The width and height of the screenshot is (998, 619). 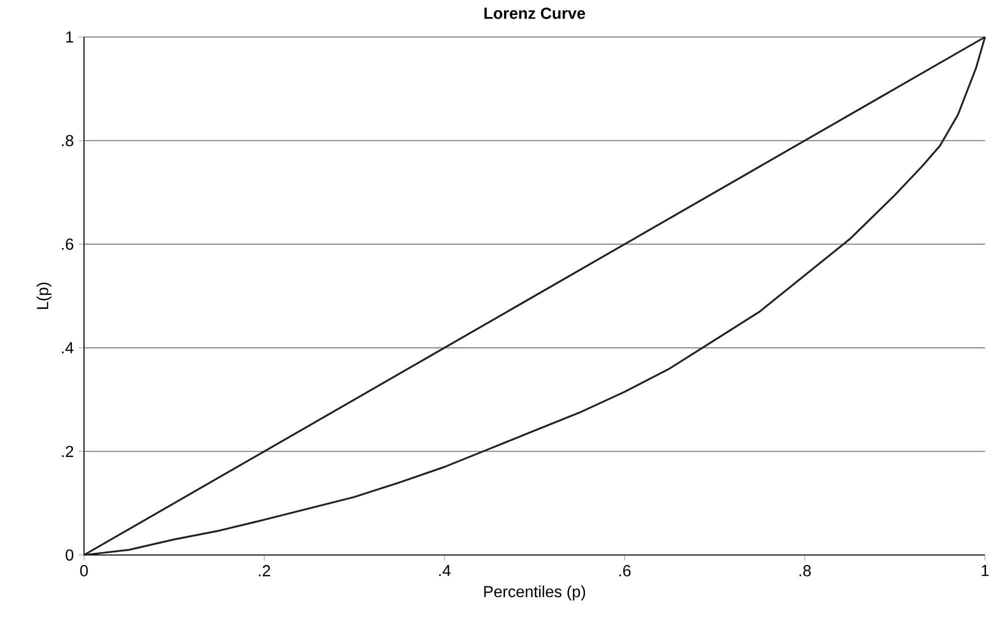 What do you see at coordinates (68, 140) in the screenshot?
I see `y-tick-label: .8` at bounding box center [68, 140].